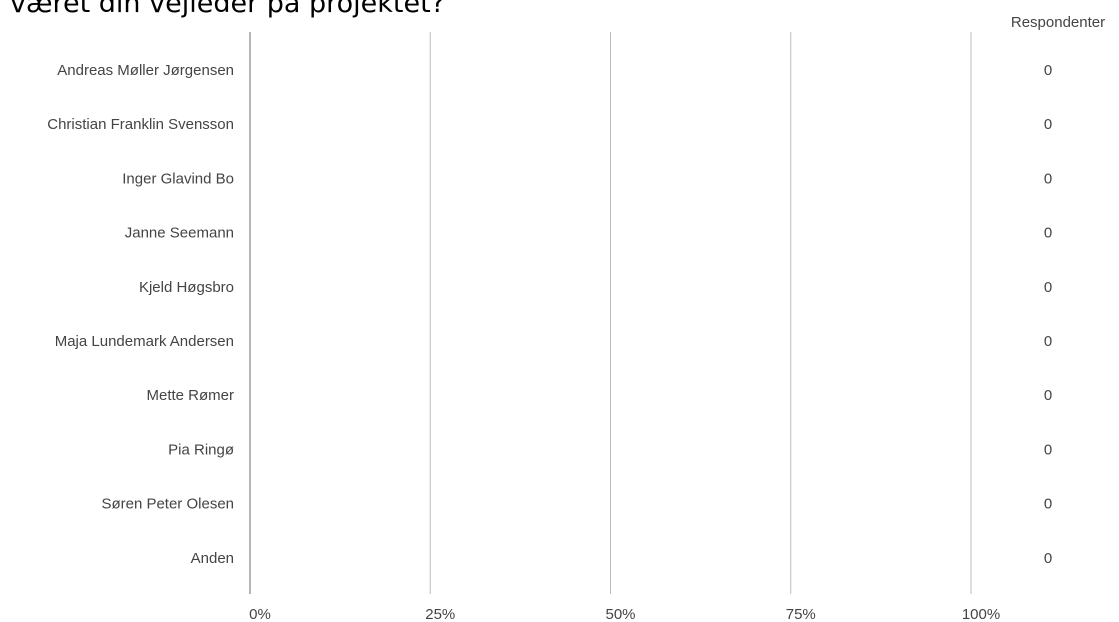  What do you see at coordinates (190, 395) in the screenshot?
I see `category-label: Mette Rømer` at bounding box center [190, 395].